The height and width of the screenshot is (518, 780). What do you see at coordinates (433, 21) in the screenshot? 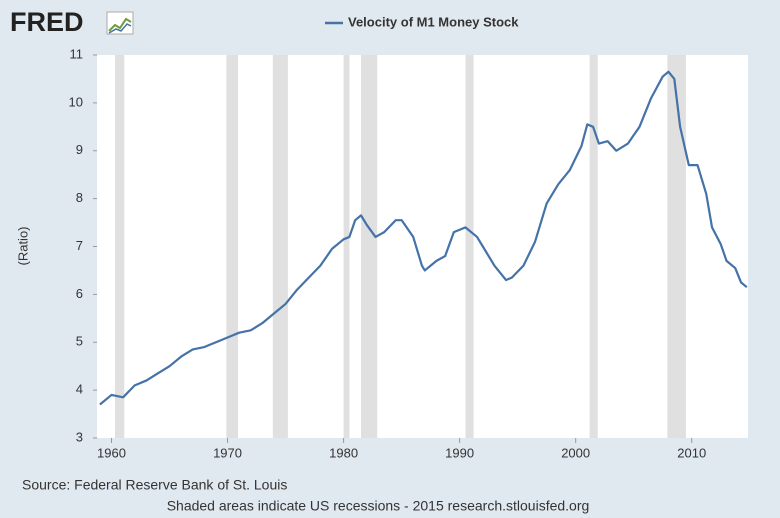
I see `legend-label: Velocity of M1 Money Stock` at bounding box center [433, 21].